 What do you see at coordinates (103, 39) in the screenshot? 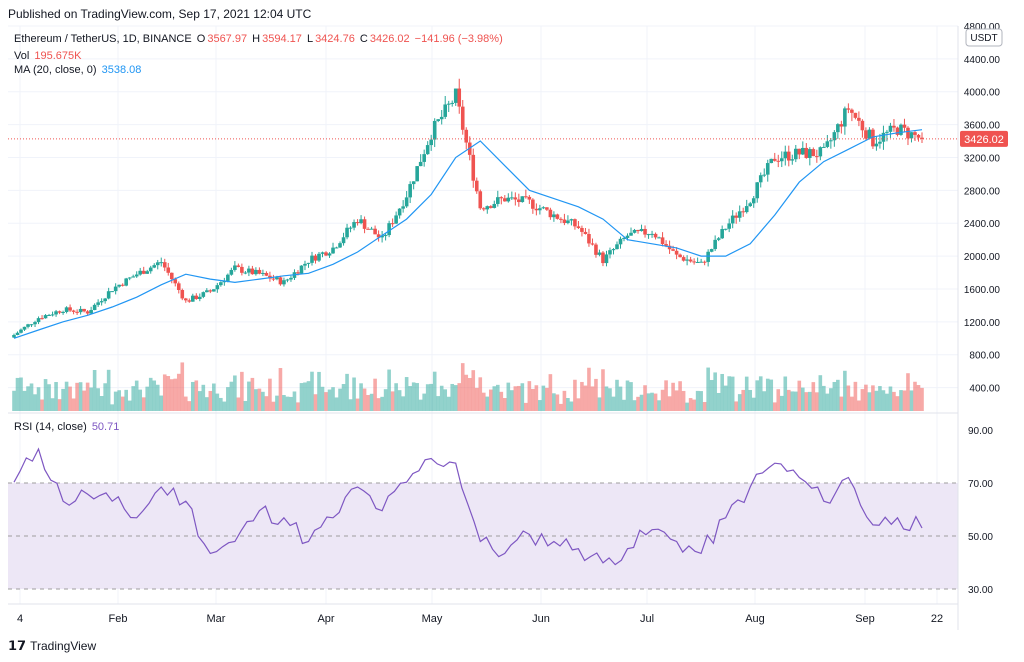
I see `symbol-name: Ethereum / TetherUS, 1D, BINANCE` at bounding box center [103, 39].